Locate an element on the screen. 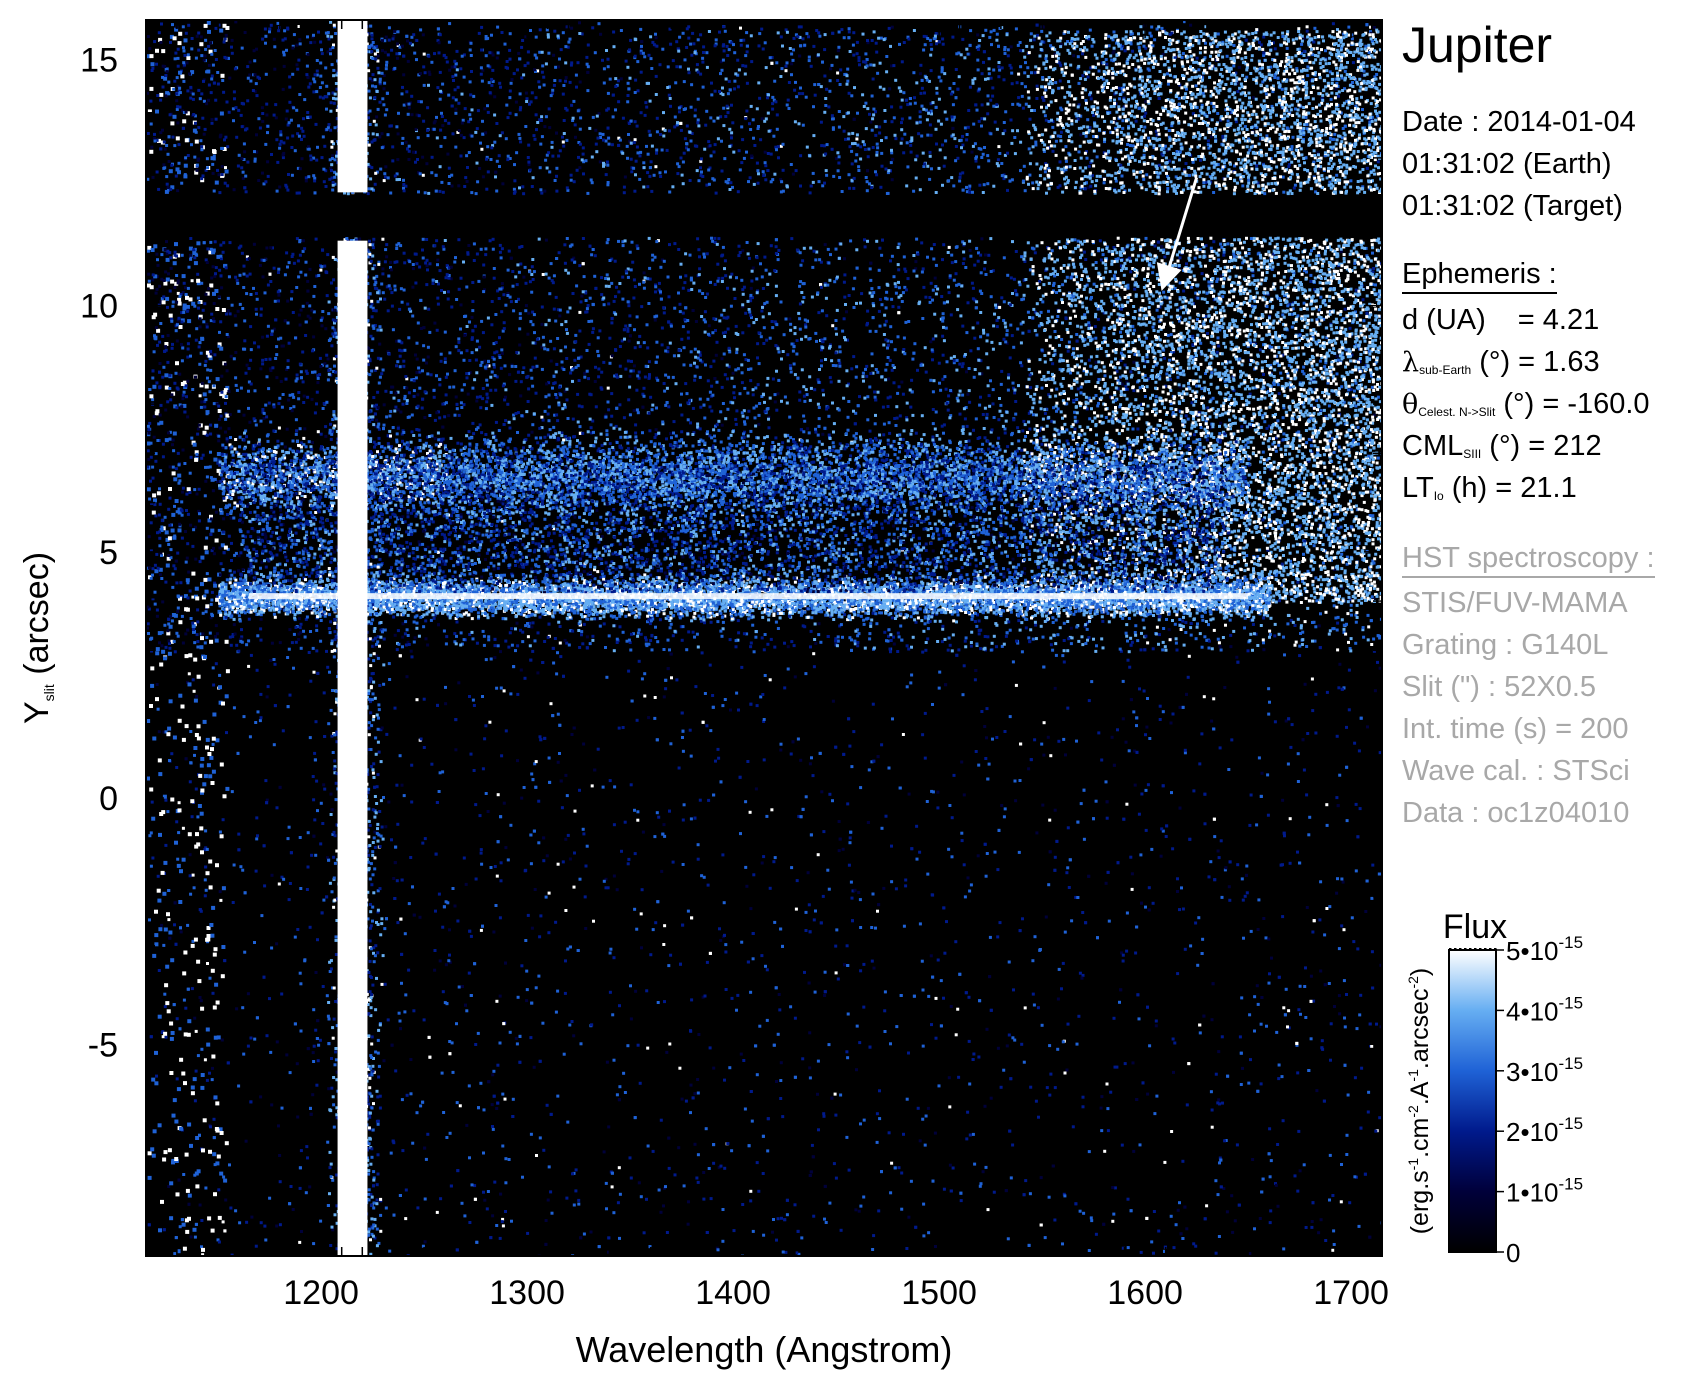  theta-value: (°) = -160.0 is located at coordinates (1572, 404).